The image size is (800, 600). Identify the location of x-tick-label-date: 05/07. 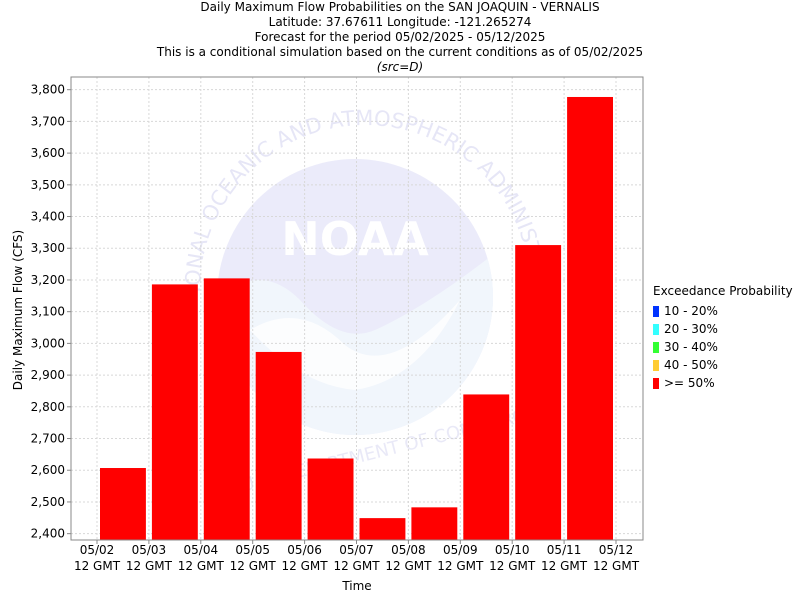
(356, 550).